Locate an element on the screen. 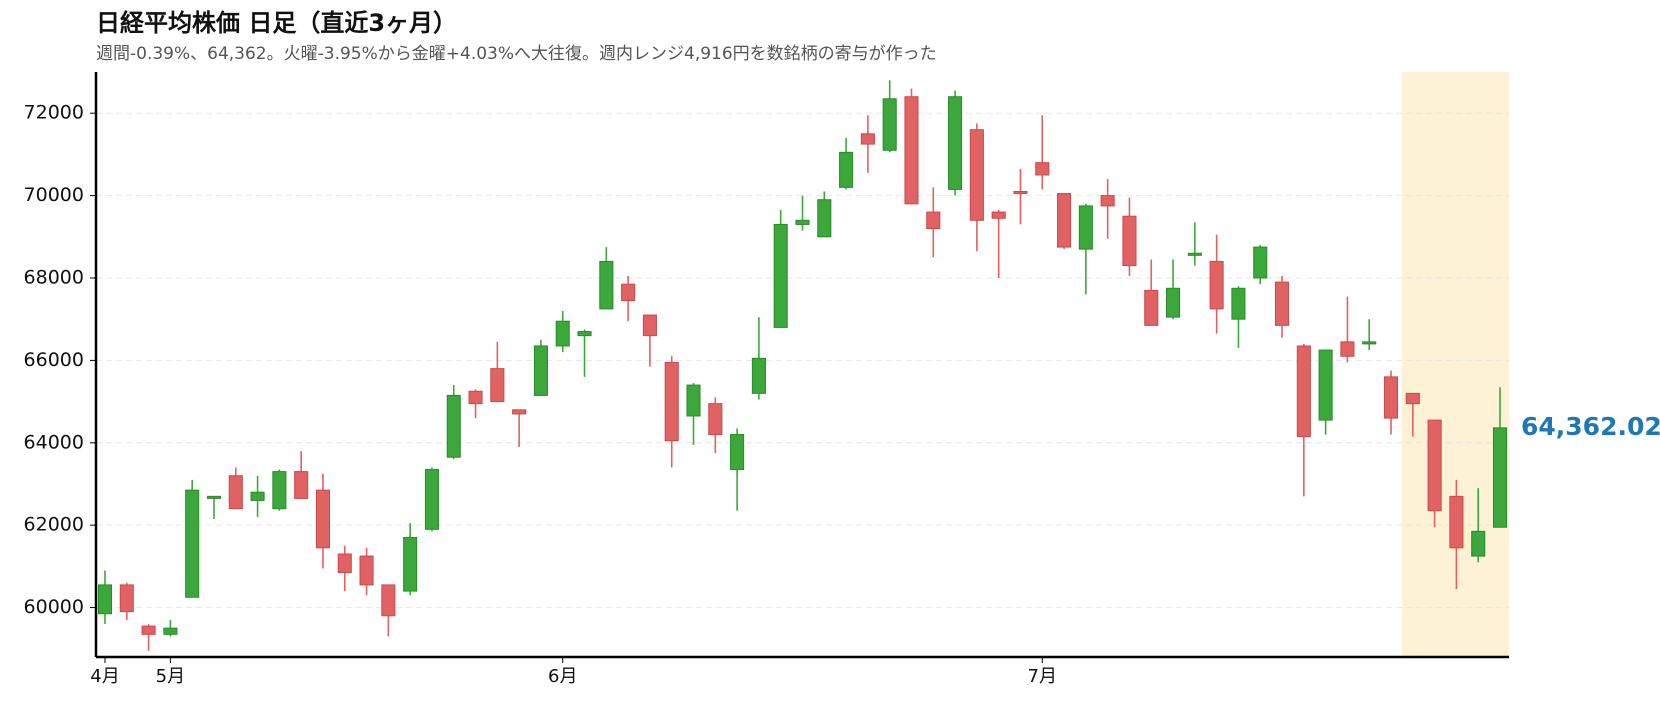  y-tick-label: 60000 is located at coordinates (54, 607).